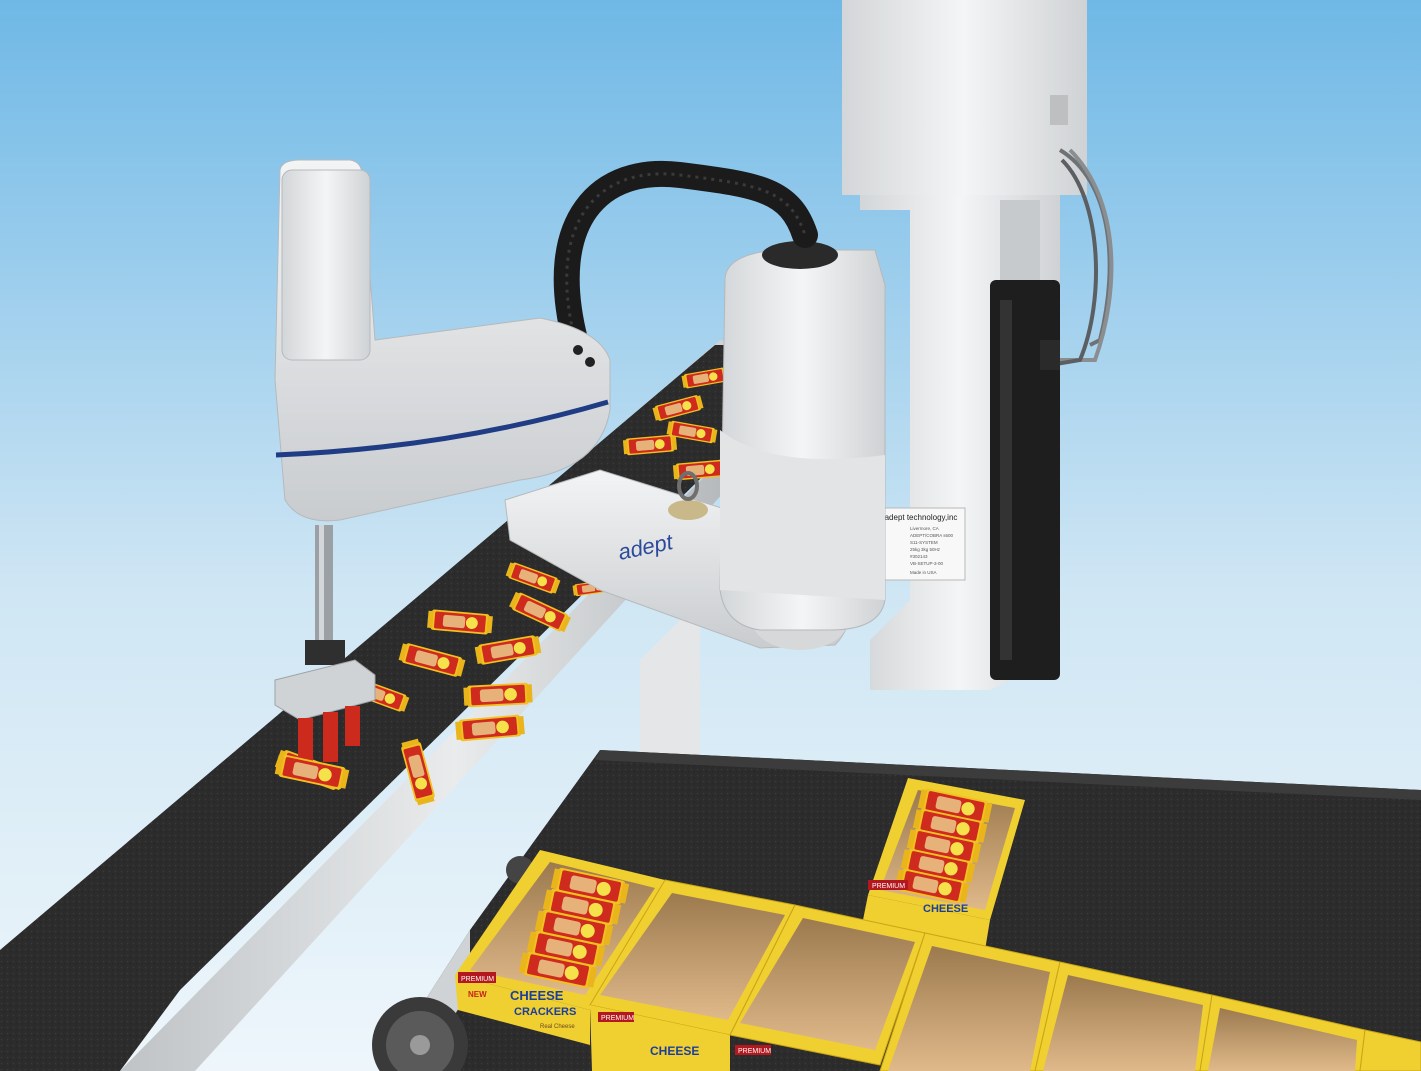  I want to click on box-new-badge: NEW, so click(477, 994).